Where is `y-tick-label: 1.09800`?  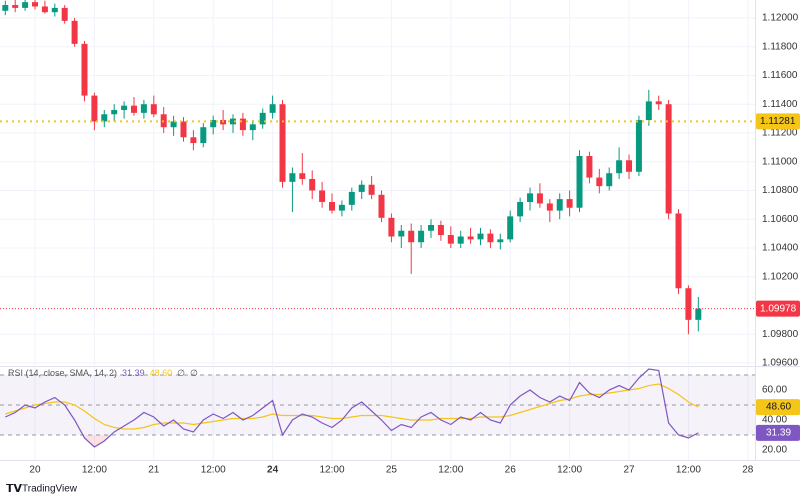 y-tick-label: 1.09800 is located at coordinates (780, 334).